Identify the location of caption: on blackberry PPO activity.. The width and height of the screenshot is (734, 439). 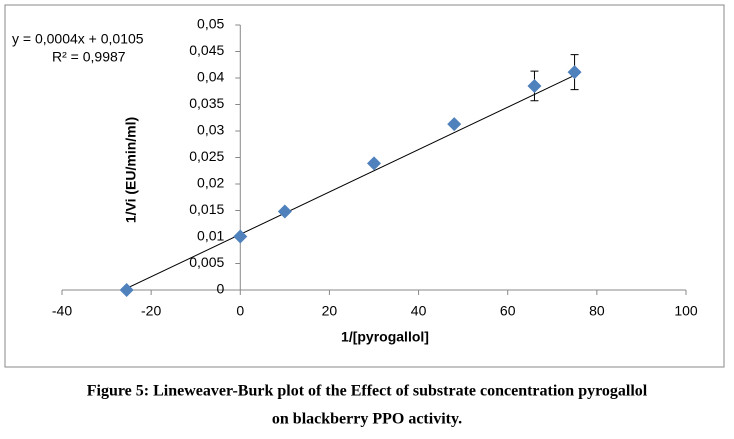
(367, 419).